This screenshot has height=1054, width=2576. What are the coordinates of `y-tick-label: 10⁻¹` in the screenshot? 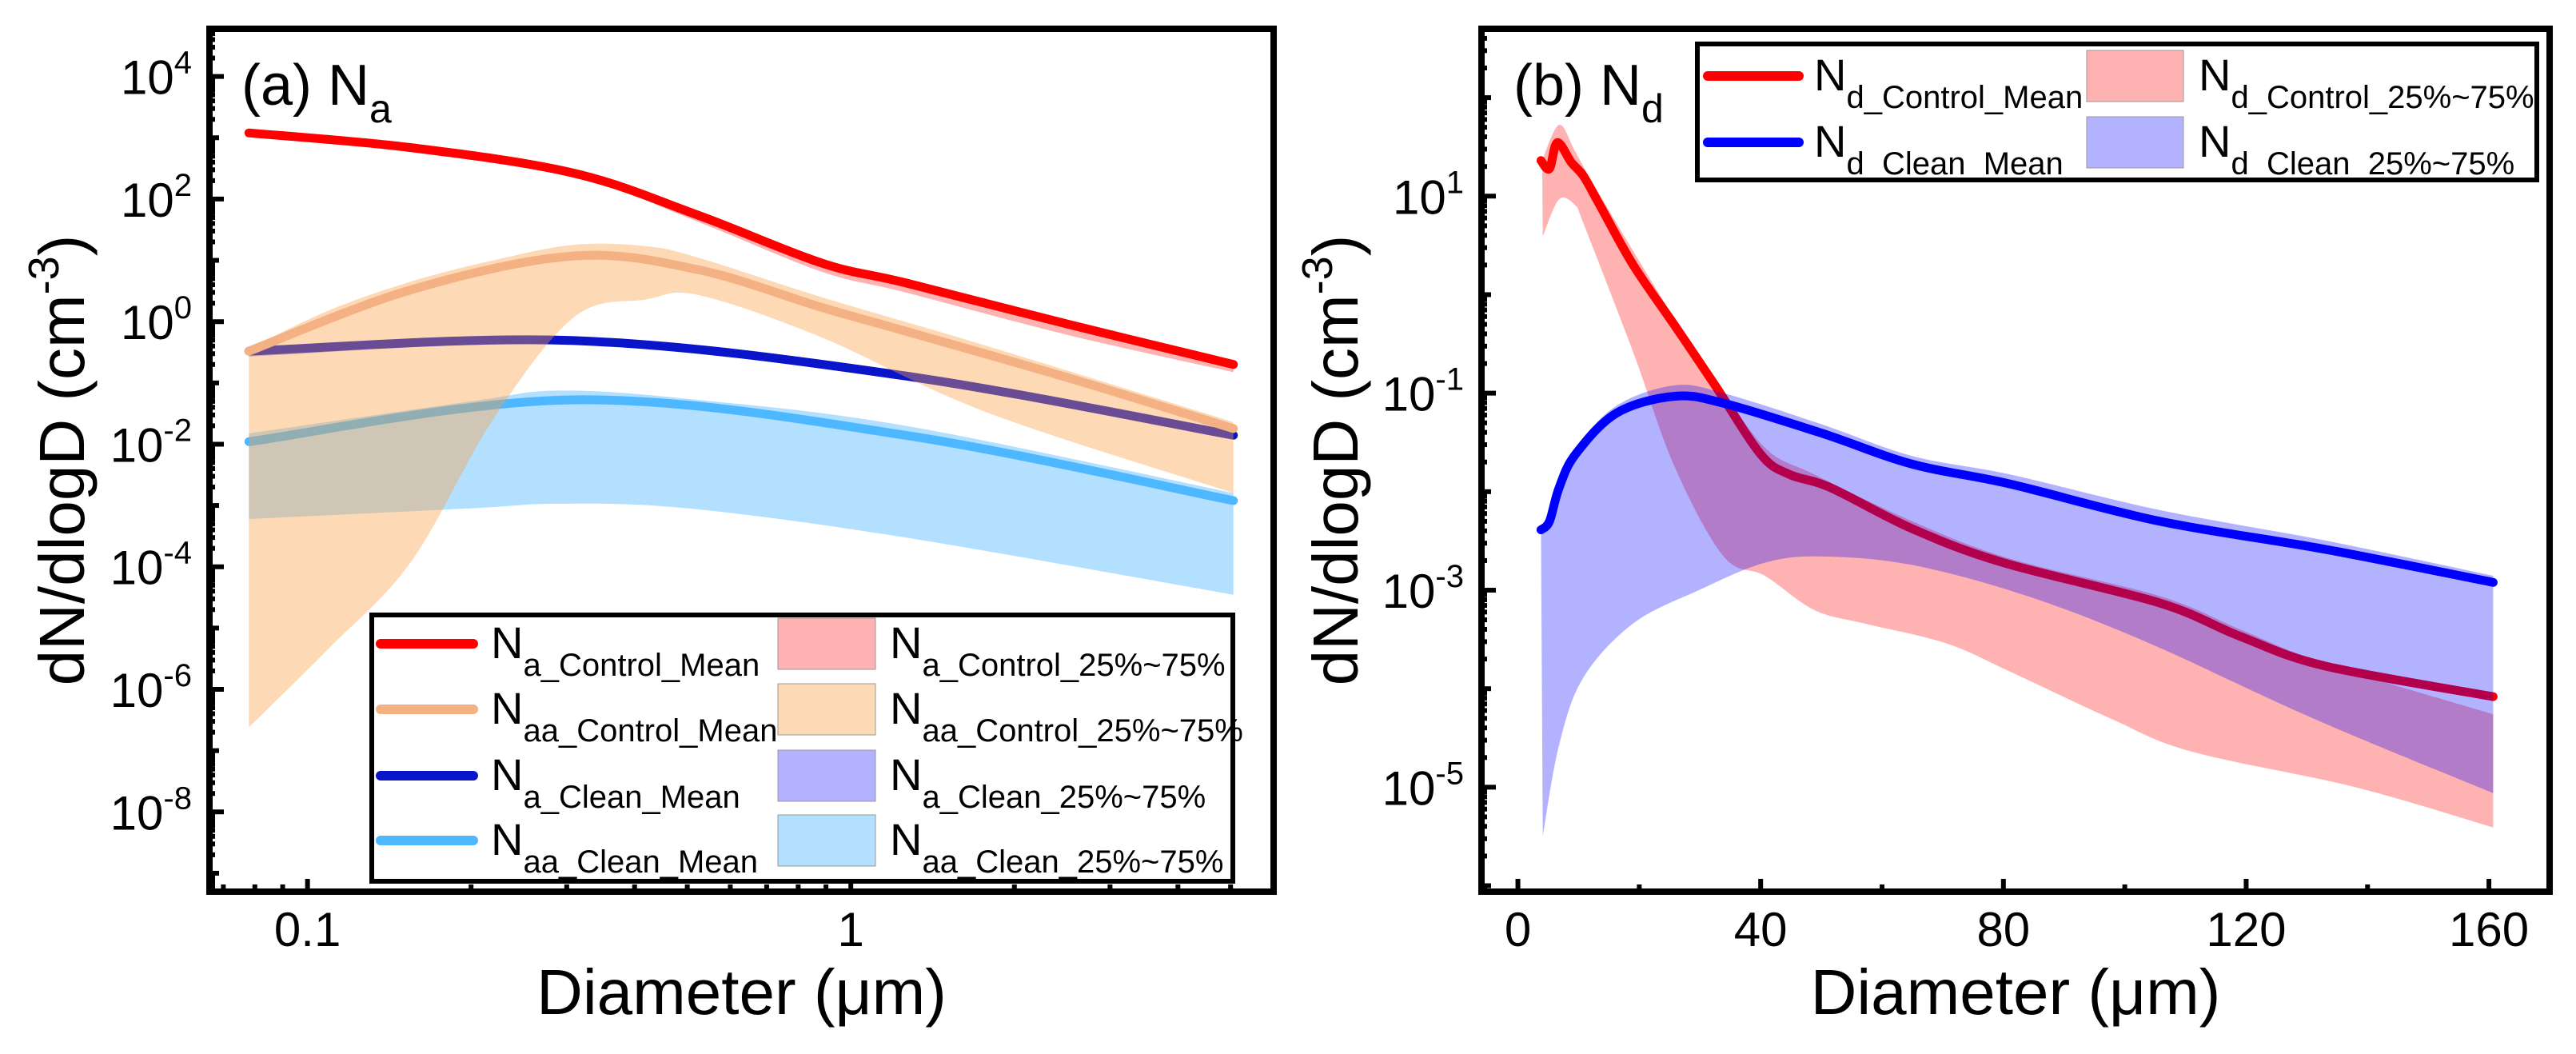 It's located at (1423, 391).